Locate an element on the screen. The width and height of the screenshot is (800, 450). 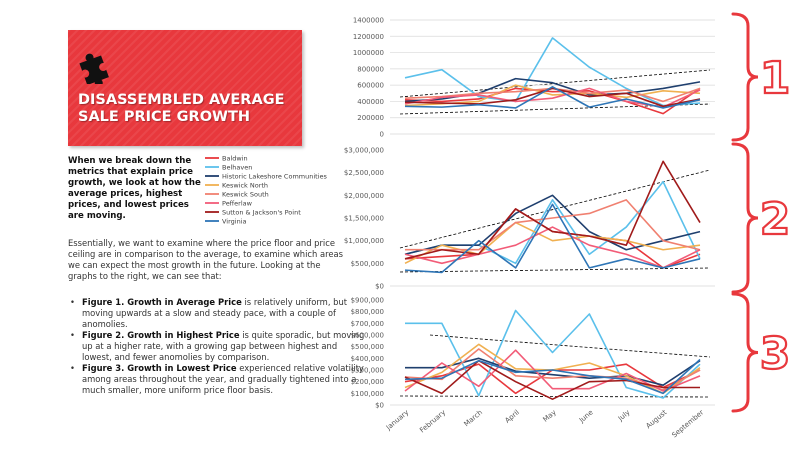
bullet-lead: Figure 1. Growth in Average Price is located at coordinates (162, 302).